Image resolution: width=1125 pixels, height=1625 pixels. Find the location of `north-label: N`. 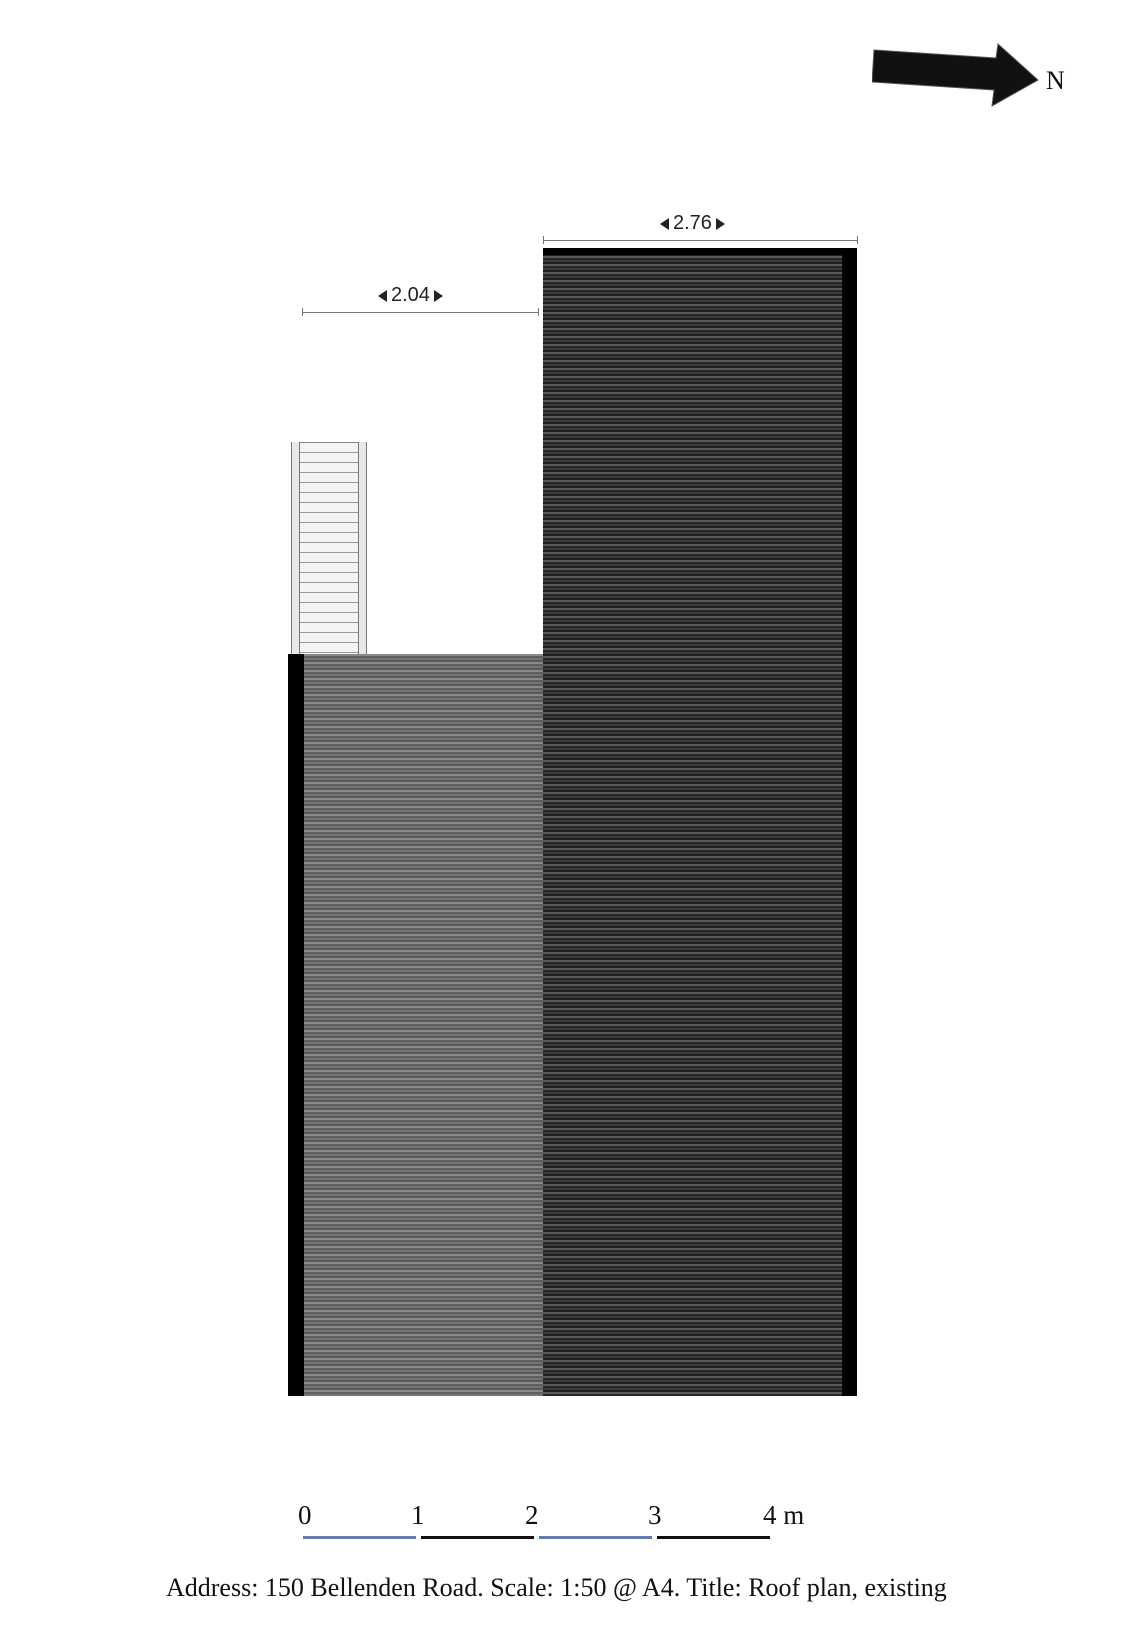

north-label: N is located at coordinates (1055, 80).